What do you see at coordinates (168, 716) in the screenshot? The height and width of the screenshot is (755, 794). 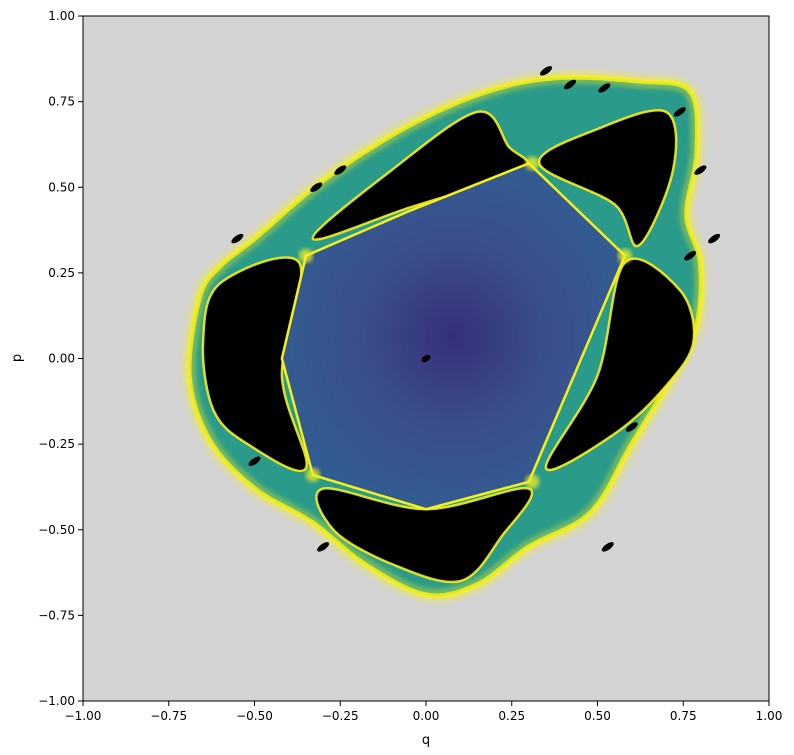 I see `x-tick-label: −0.75` at bounding box center [168, 716].